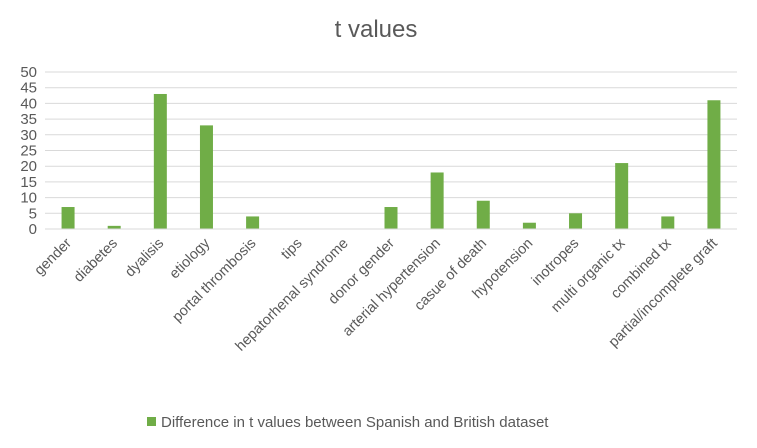  Describe the element at coordinates (28, 151) in the screenshot. I see `y-tick-label: 25` at that location.